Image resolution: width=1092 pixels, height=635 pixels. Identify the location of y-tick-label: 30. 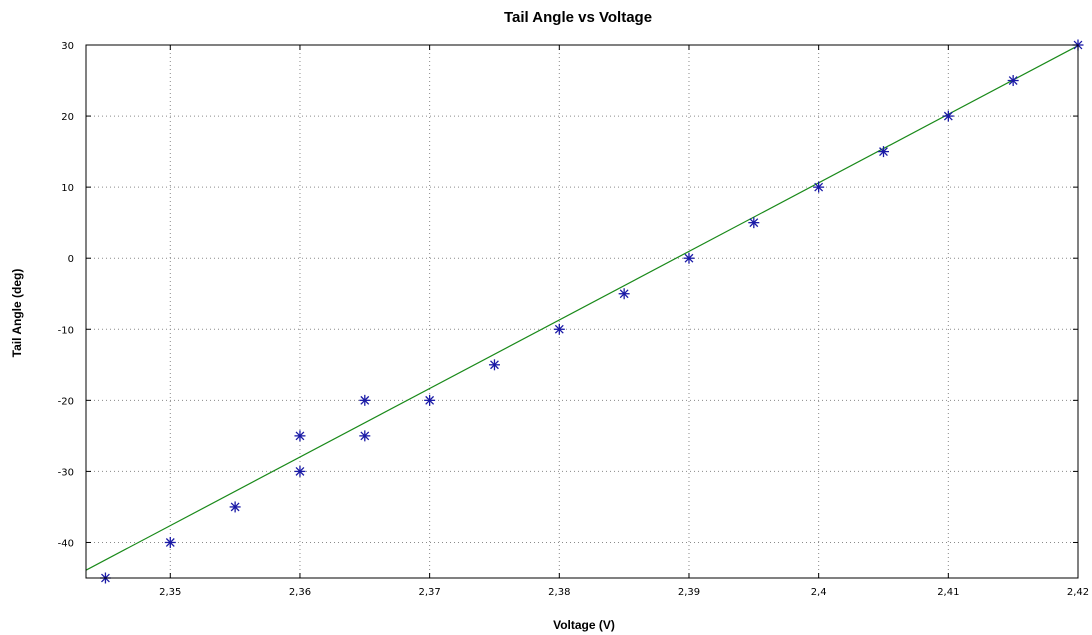
(67, 46).